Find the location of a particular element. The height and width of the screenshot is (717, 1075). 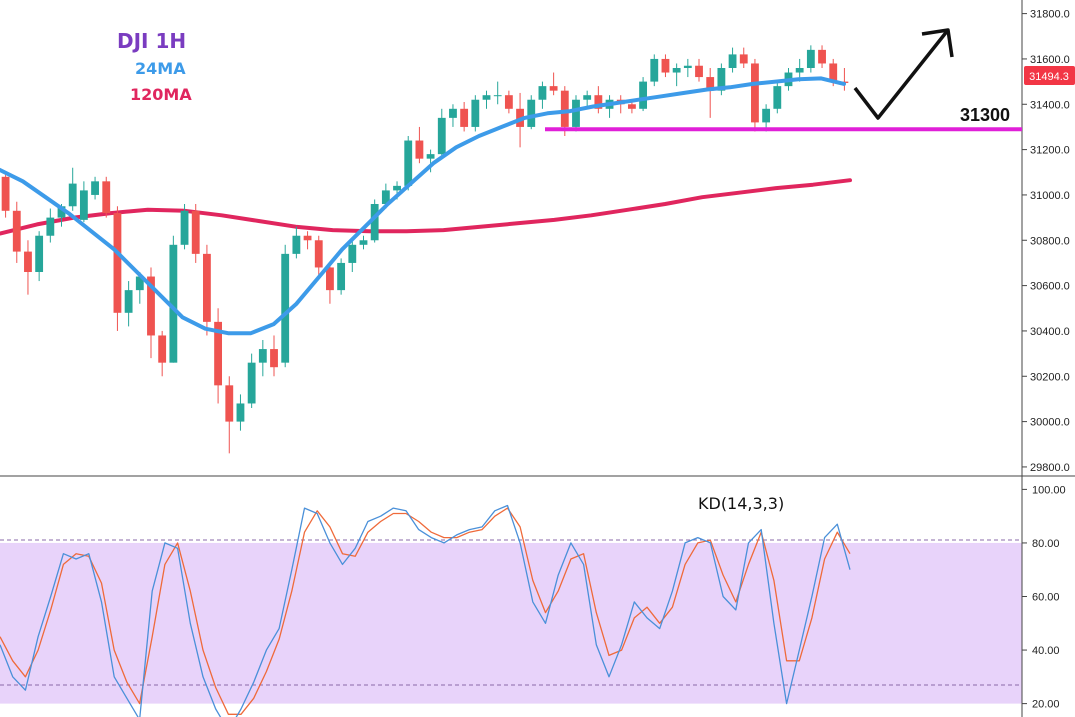

ma120-series is located at coordinates (426, 207).